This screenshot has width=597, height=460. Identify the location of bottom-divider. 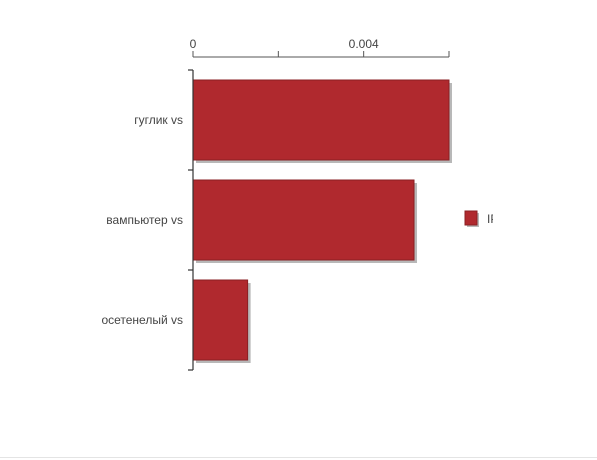
(298, 457).